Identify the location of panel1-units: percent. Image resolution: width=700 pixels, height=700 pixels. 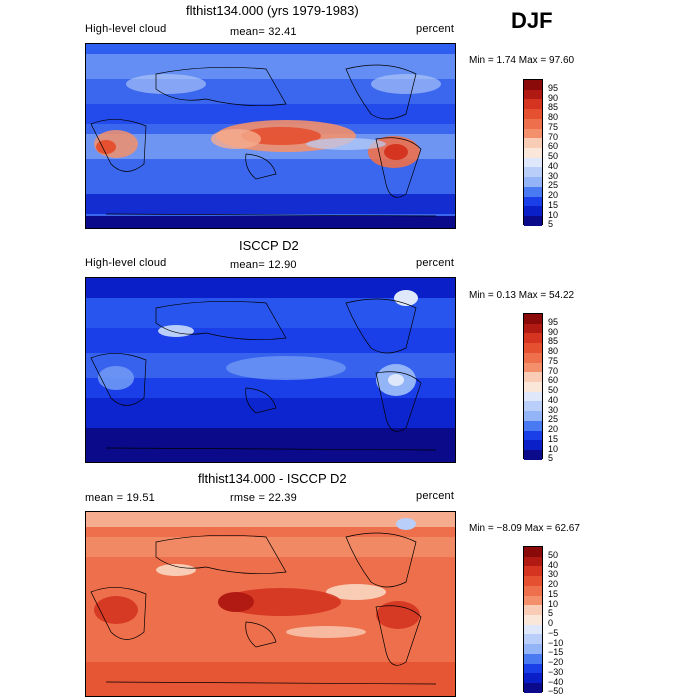
(435, 29).